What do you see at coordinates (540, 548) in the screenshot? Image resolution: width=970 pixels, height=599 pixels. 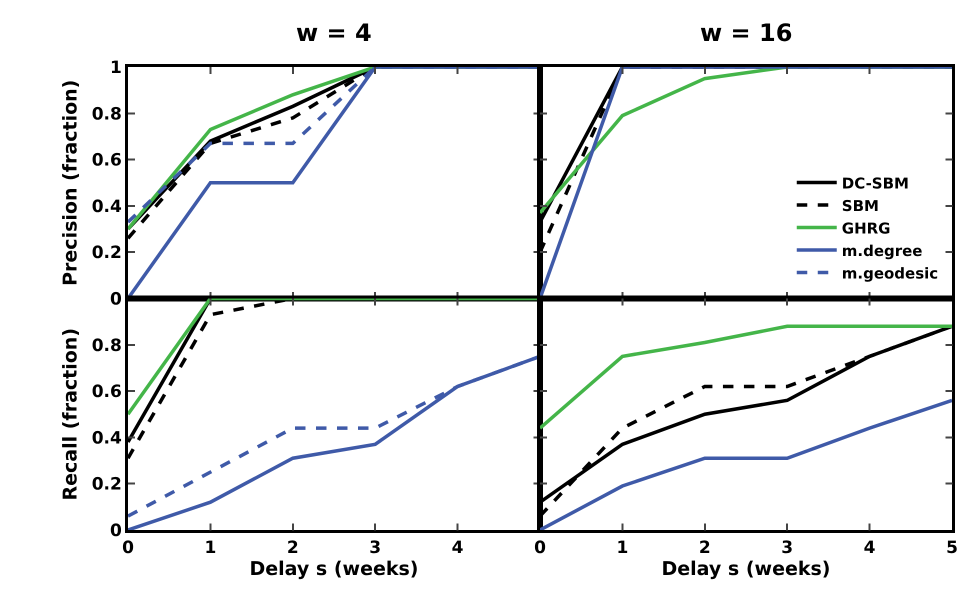 I see `x-tick-label: 0` at bounding box center [540, 548].